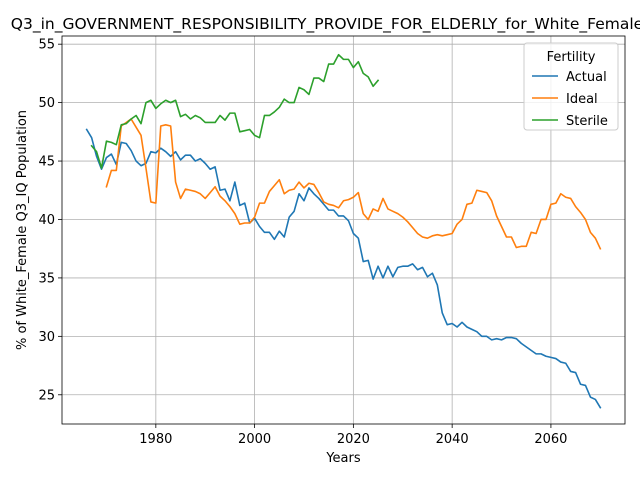 The height and width of the screenshot is (480, 640). I want to click on legend-label-actual: Actual, so click(586, 77).